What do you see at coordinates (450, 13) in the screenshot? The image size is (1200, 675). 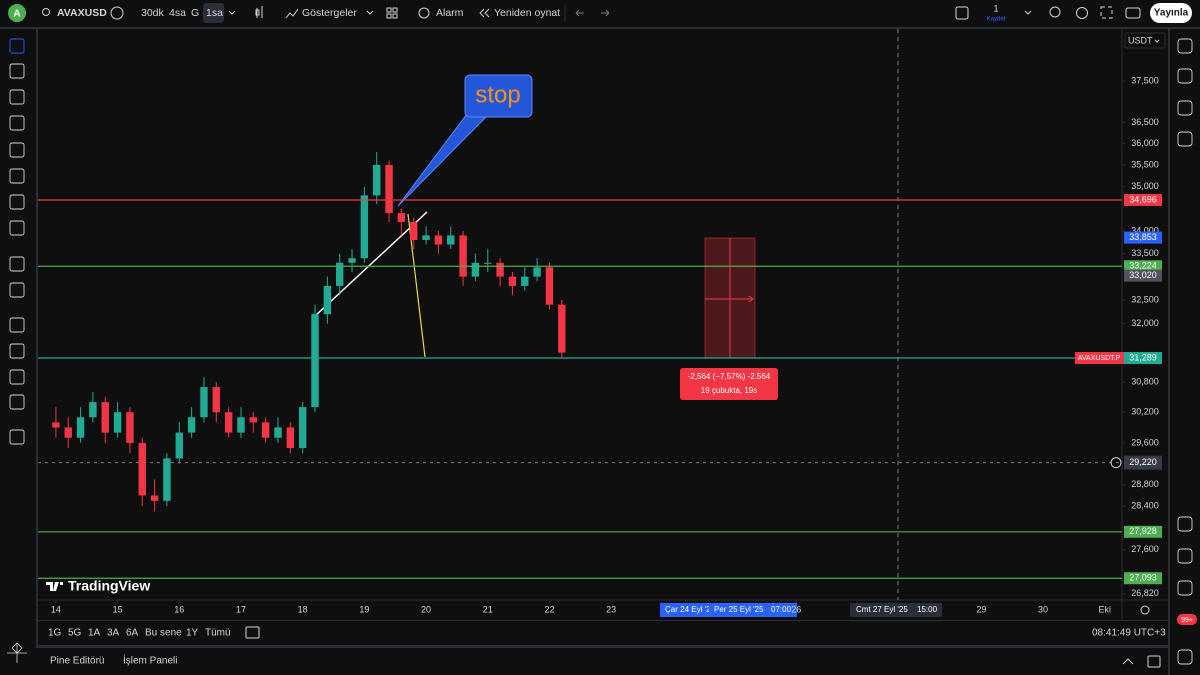 I see `alarm: Alarm` at bounding box center [450, 13].